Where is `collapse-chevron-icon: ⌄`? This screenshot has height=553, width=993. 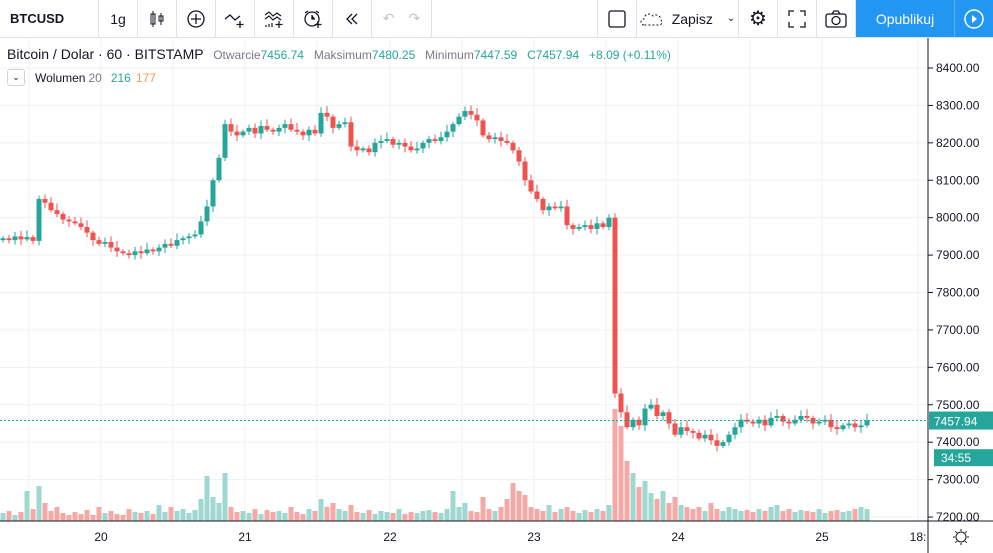 collapse-chevron-icon: ⌄ is located at coordinates (16, 77).